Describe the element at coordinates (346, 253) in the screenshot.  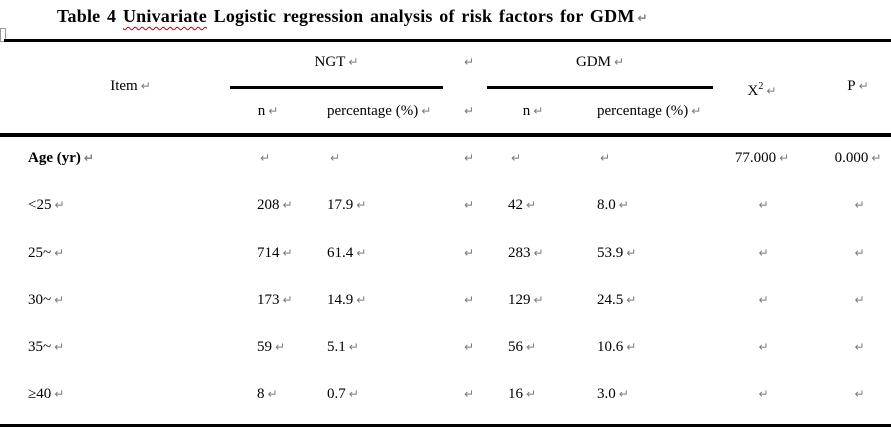
I see `cell-ngt-percentage: 61.4 ↵` at that location.